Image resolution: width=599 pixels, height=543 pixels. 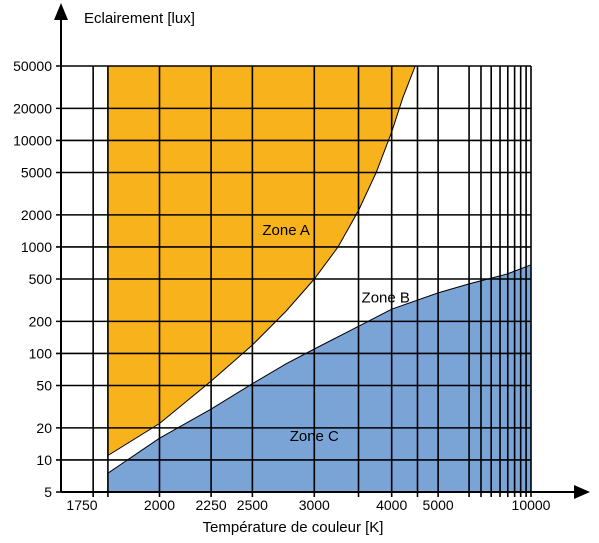 I want to click on y-tick-label: 10000, so click(x=32, y=140).